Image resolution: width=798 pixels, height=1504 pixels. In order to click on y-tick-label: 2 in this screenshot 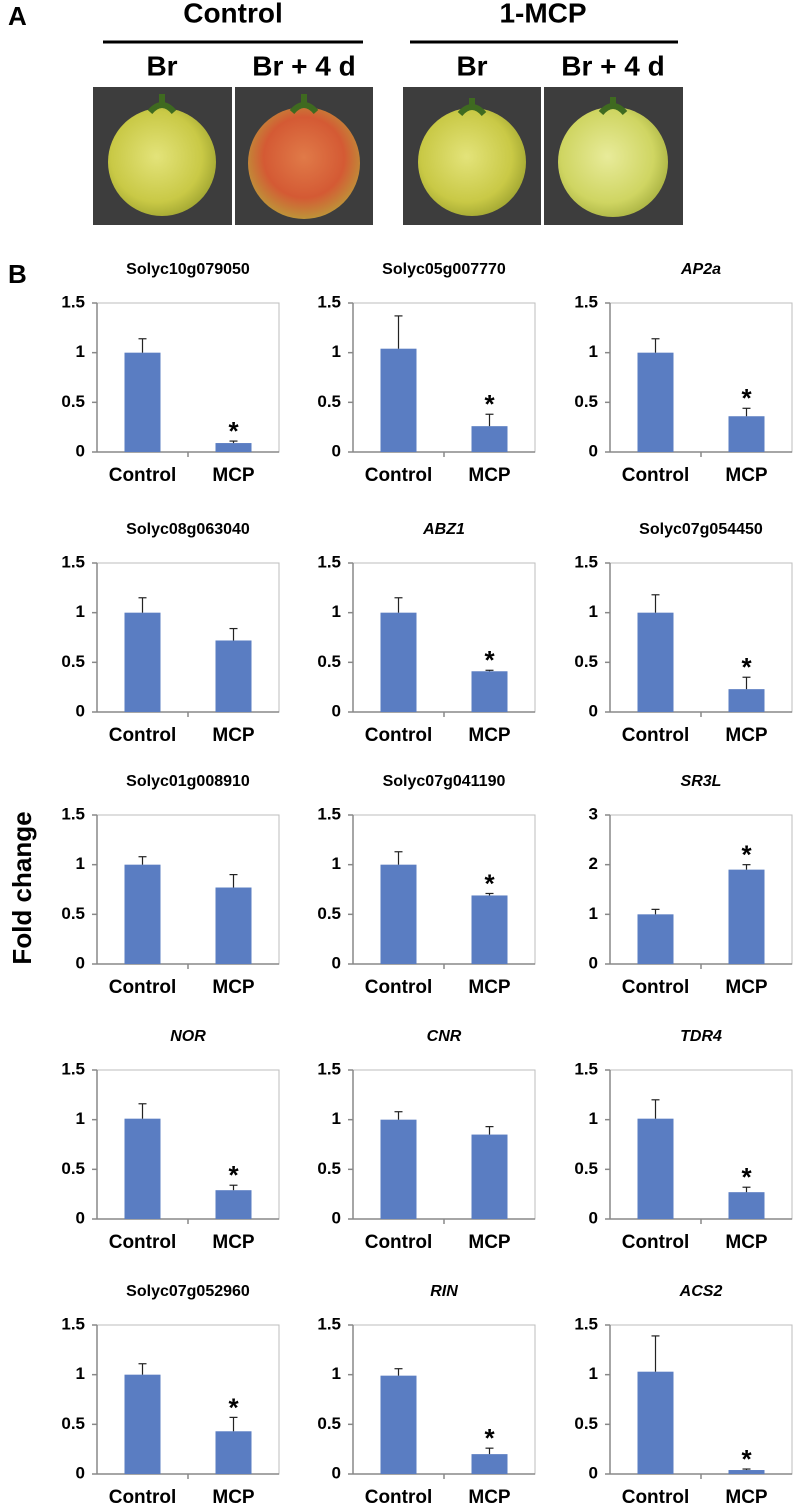, I will do `click(593, 863)`.